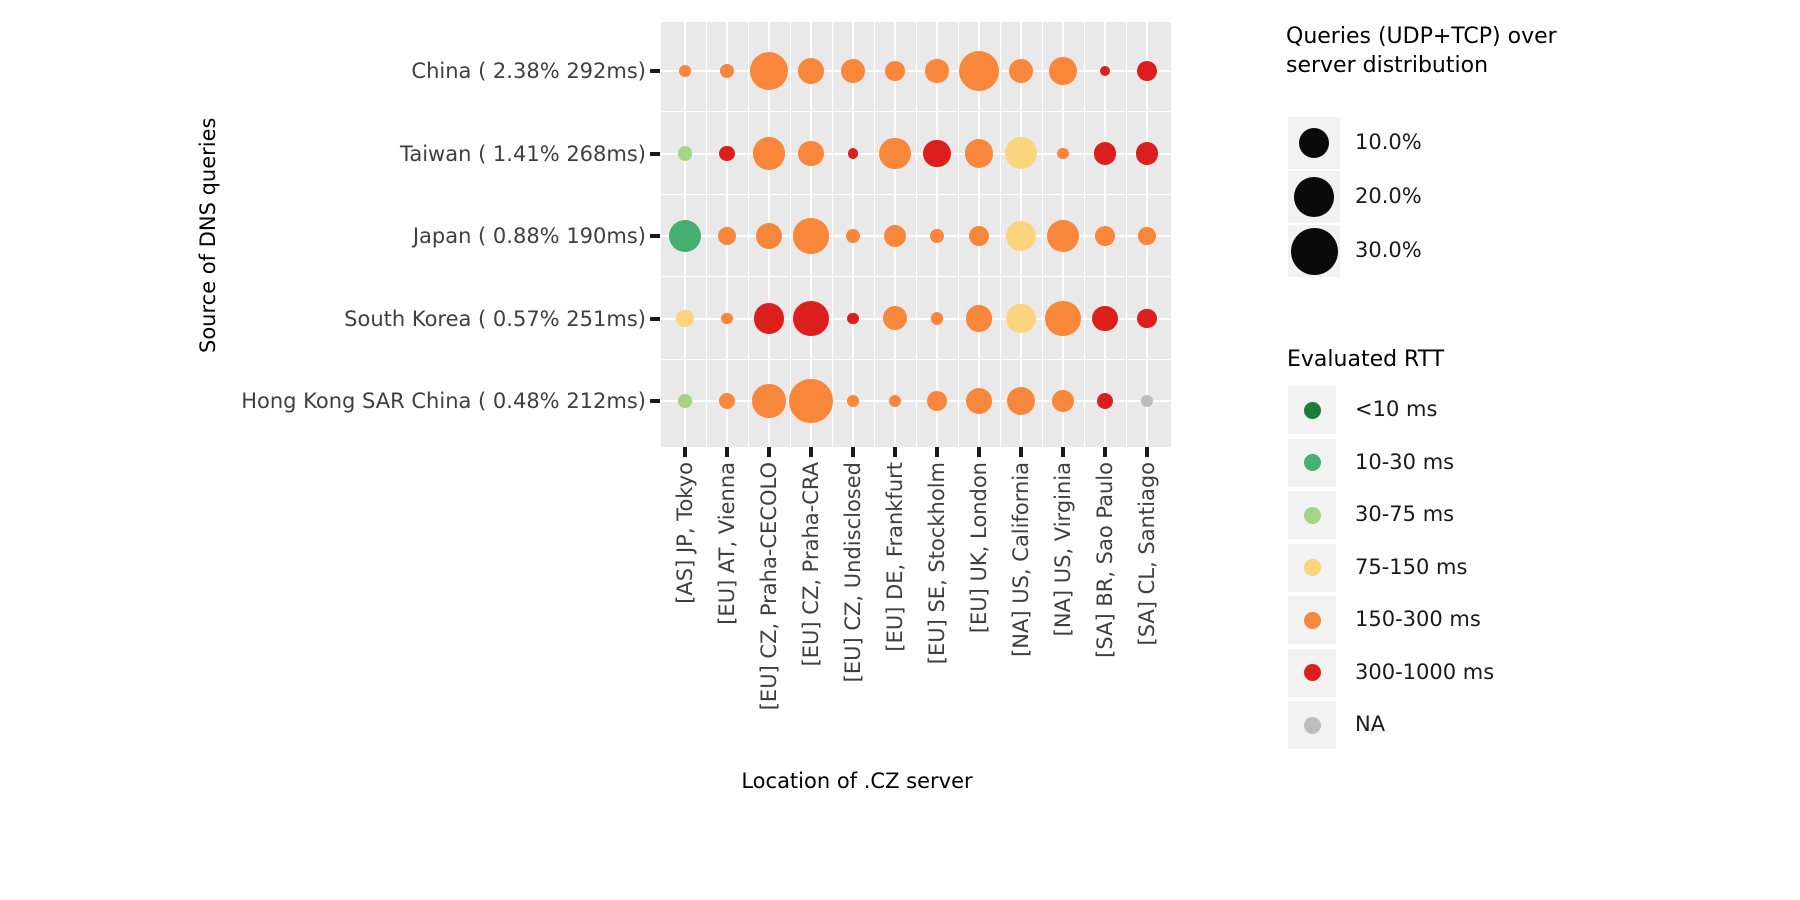 Image resolution: width=1800 pixels, height=900 pixels. Describe the element at coordinates (853, 236) in the screenshot. I see `bubble-r2-c4` at that location.